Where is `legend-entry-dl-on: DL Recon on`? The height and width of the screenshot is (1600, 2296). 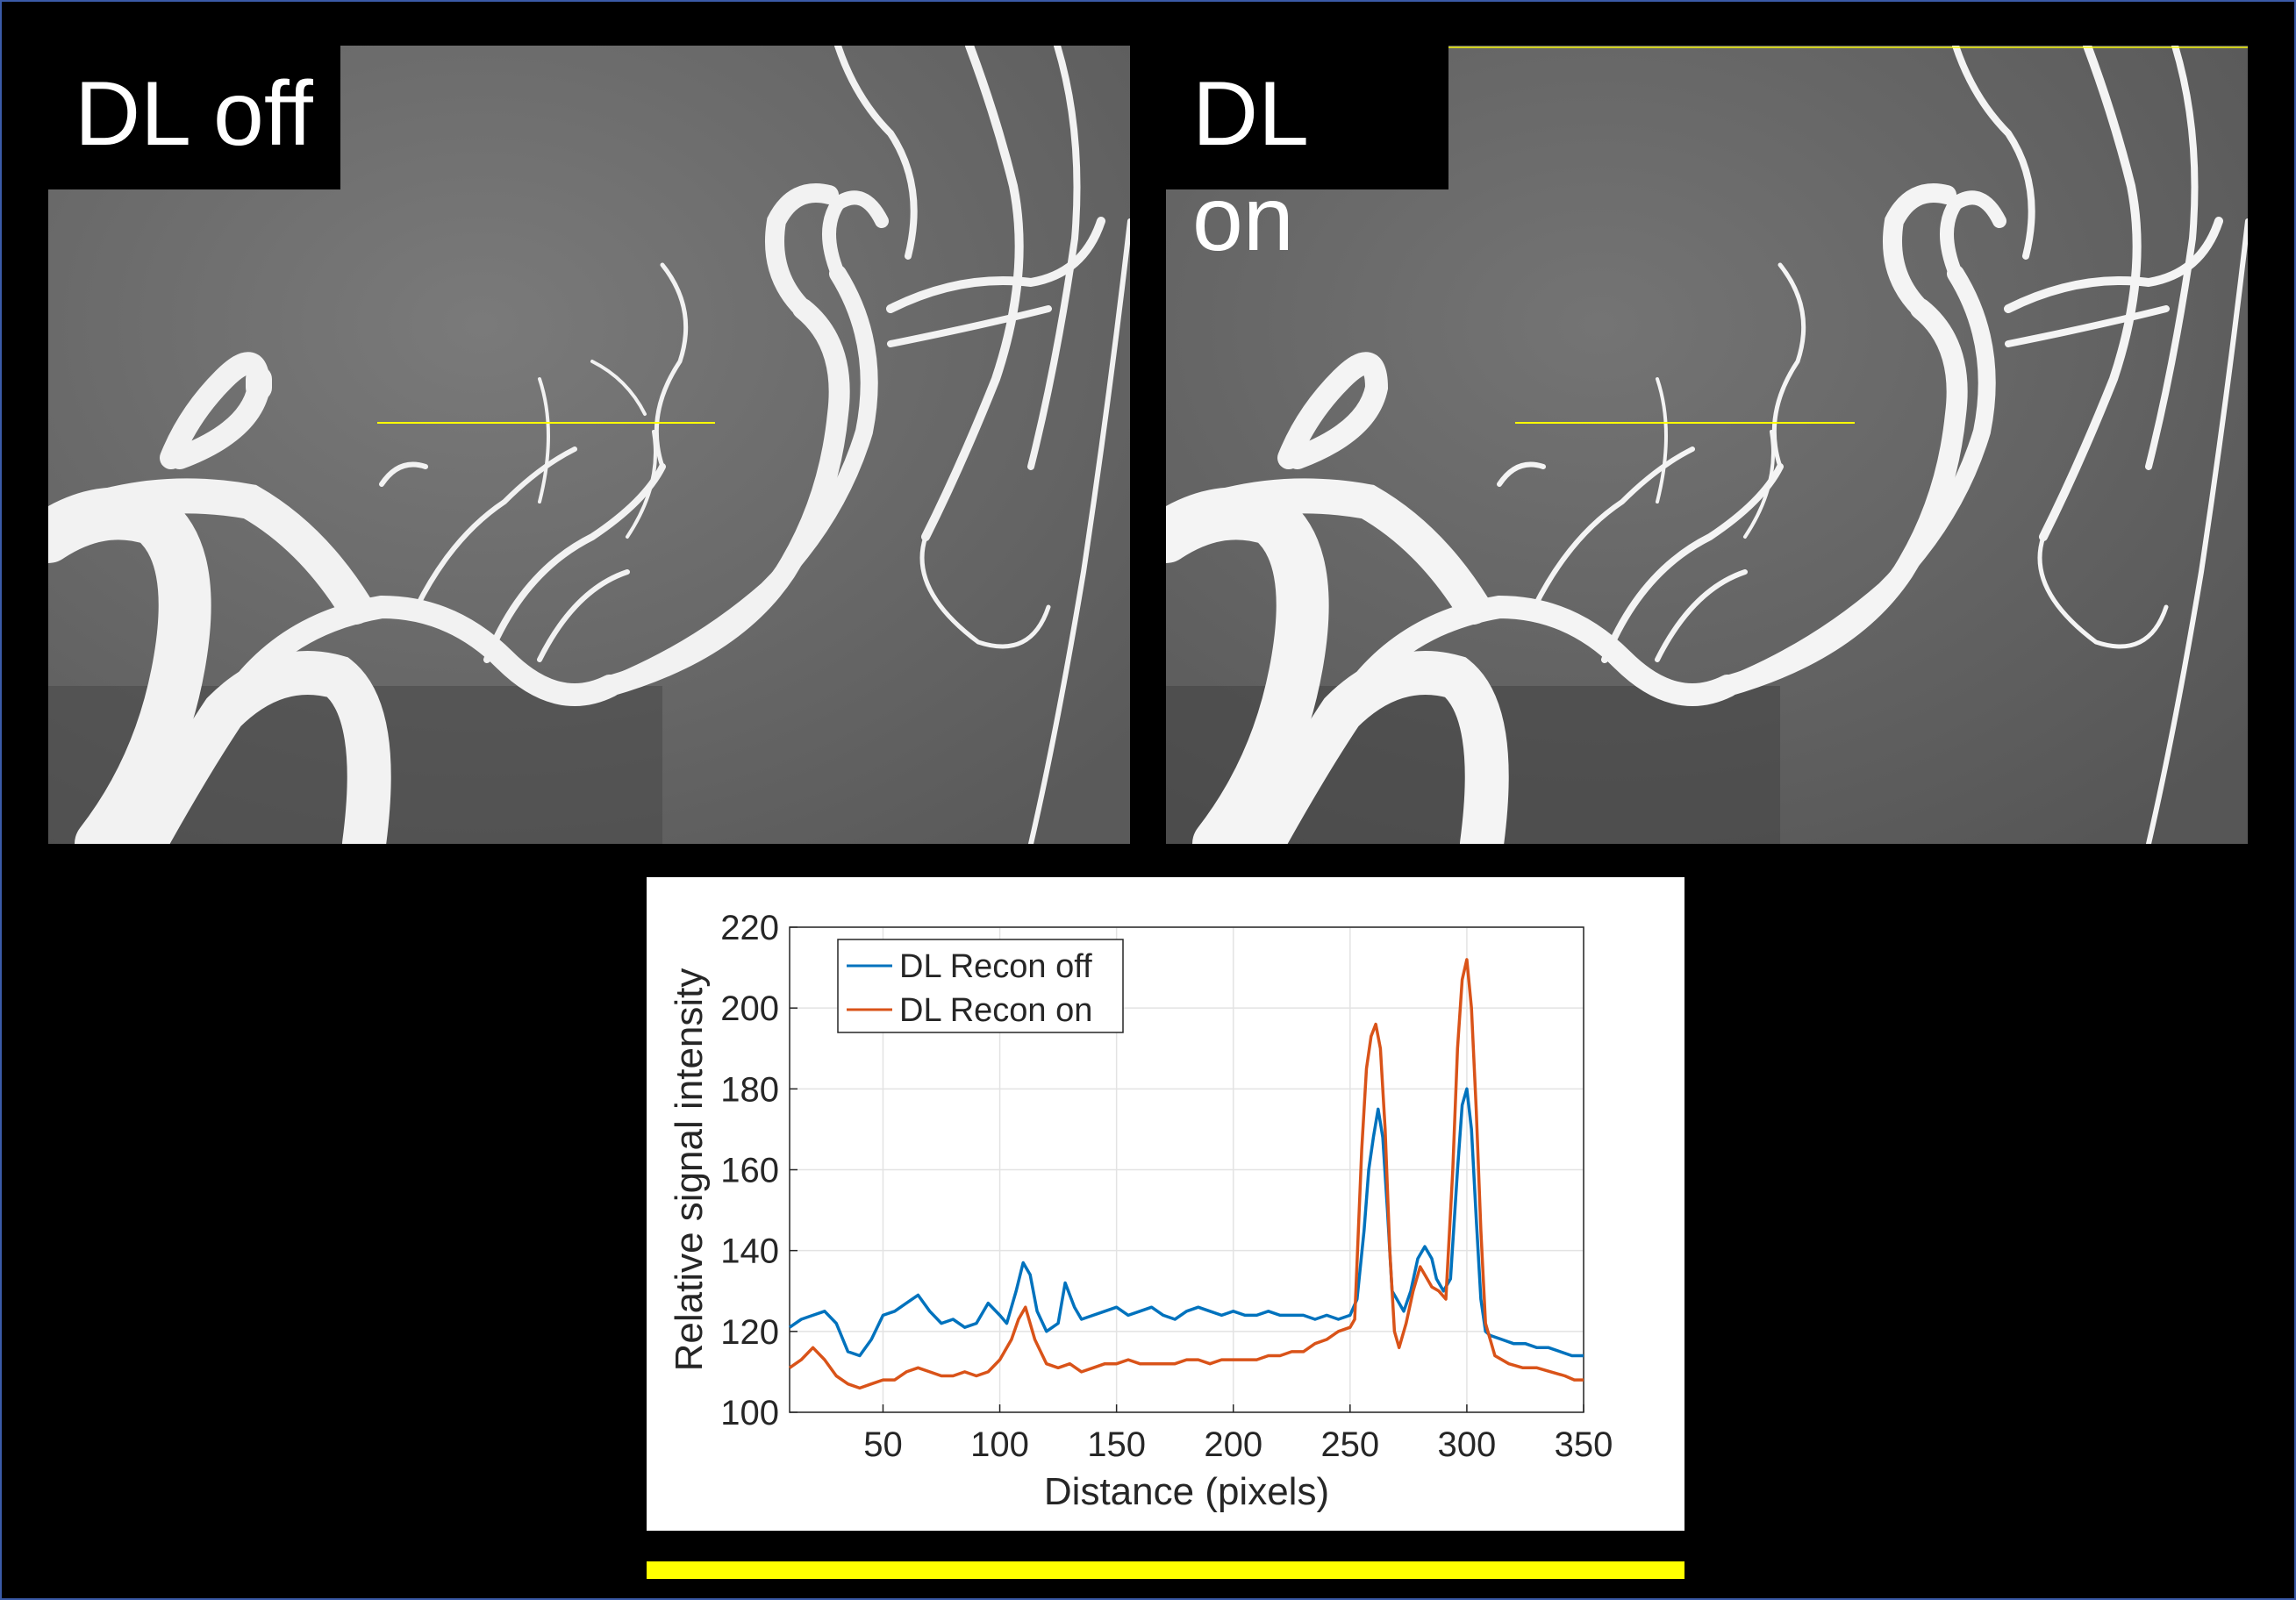 legend-entry-dl-on: DL Recon on is located at coordinates (996, 1010).